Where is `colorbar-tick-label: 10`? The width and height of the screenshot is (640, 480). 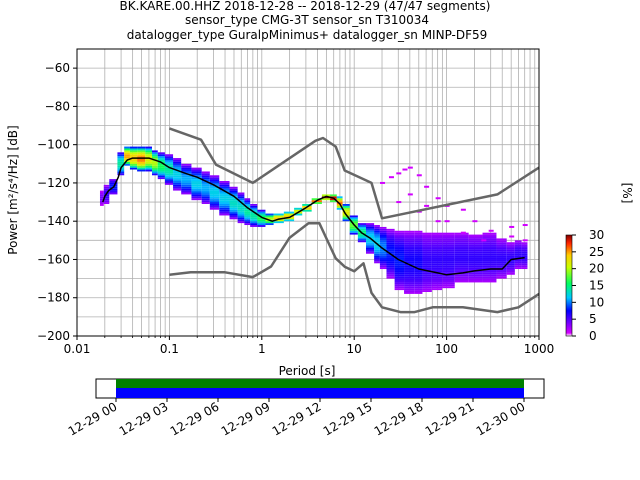 colorbar-tick-label: 10 is located at coordinates (596, 302).